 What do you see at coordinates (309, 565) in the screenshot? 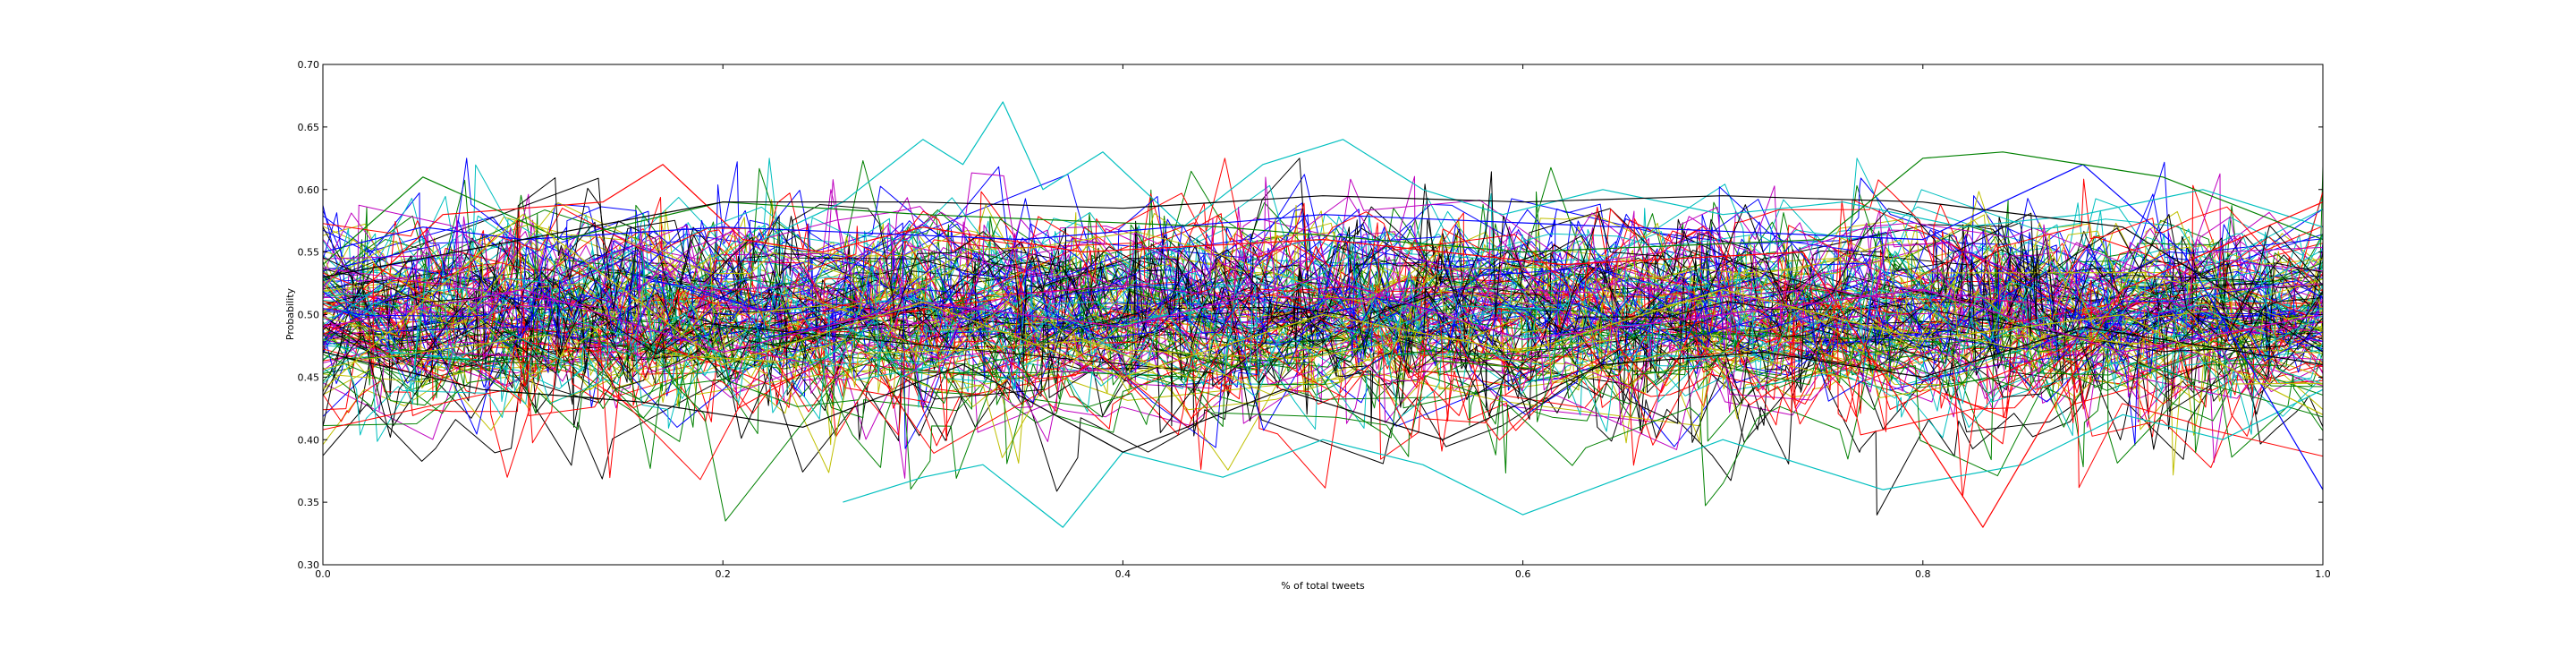
I see `y-tick-label: 0.30` at bounding box center [309, 565].